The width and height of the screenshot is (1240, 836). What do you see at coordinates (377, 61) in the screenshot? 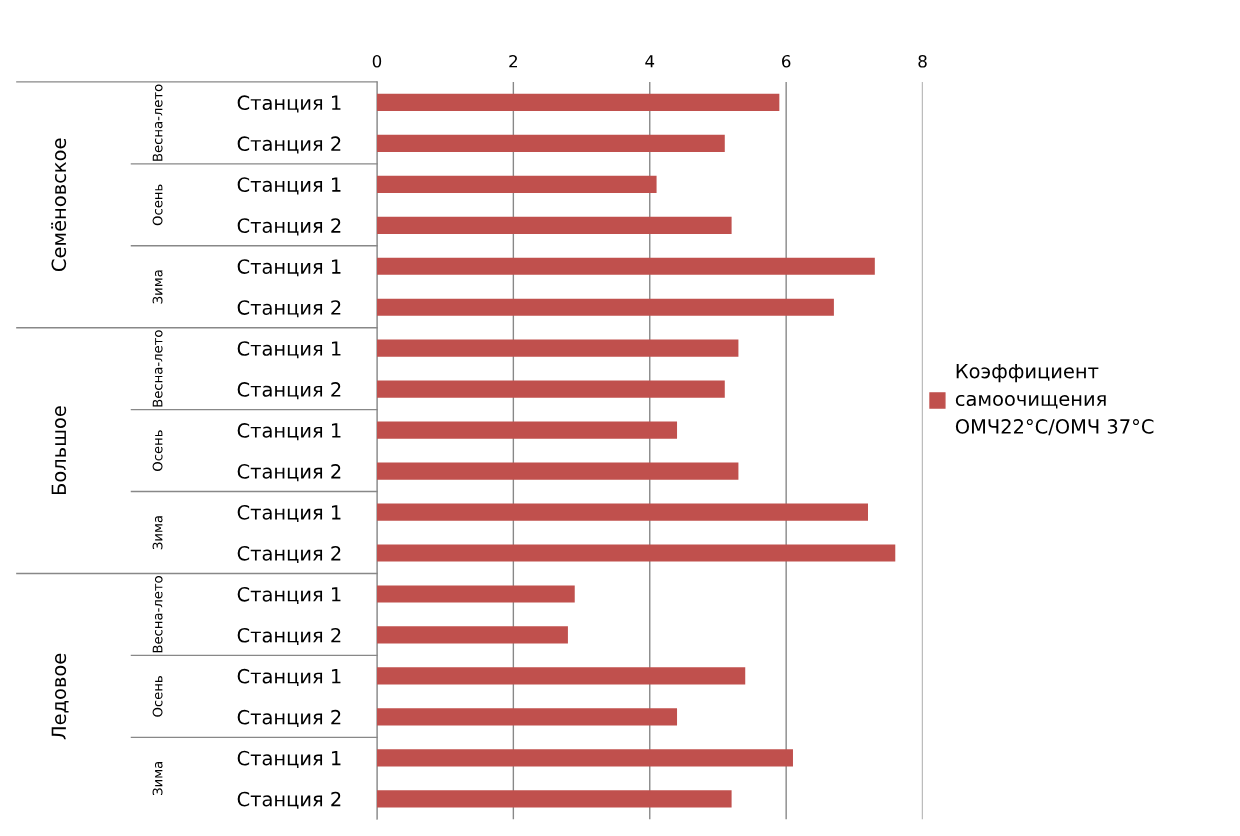
I see `x-tick-label: 0` at bounding box center [377, 61].